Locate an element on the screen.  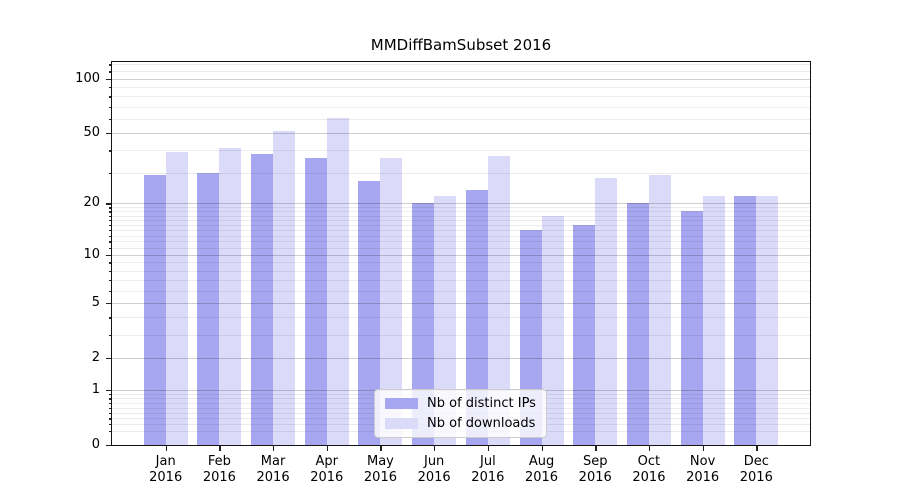
y-tick-label: 100 is located at coordinates (87, 78).